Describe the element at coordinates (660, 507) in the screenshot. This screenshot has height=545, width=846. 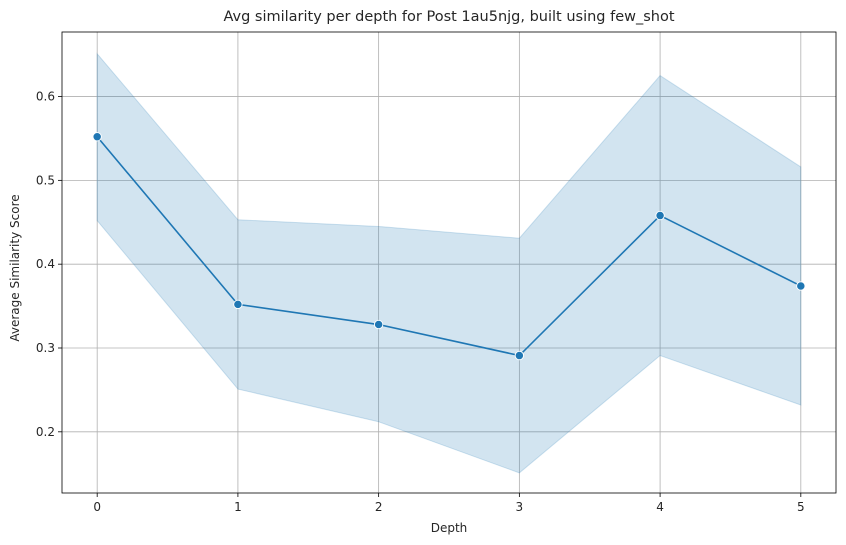
I see `x-tick-label-4: 4` at that location.